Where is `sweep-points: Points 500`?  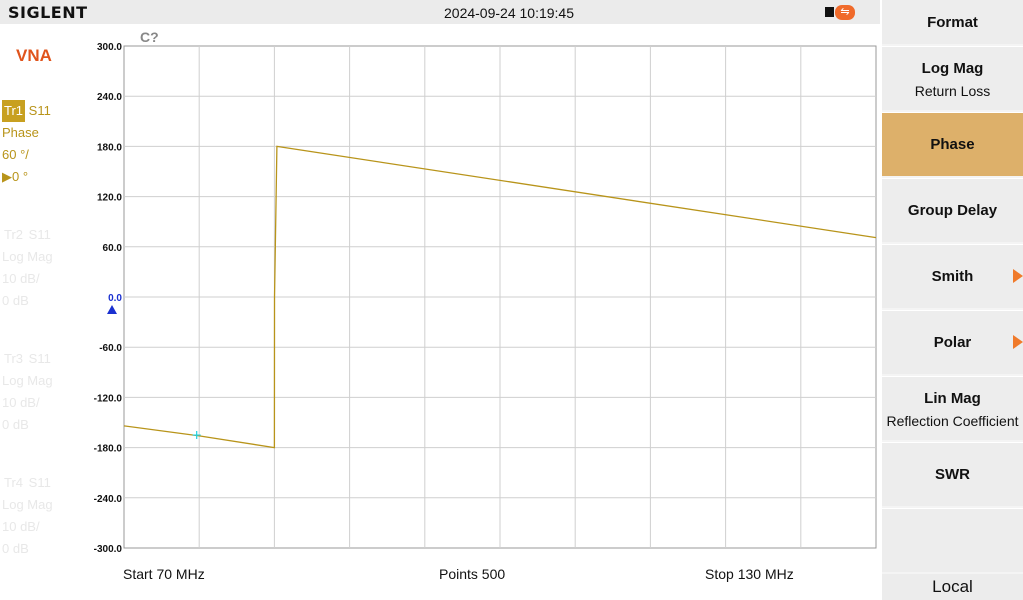 sweep-points: Points 500 is located at coordinates (472, 574).